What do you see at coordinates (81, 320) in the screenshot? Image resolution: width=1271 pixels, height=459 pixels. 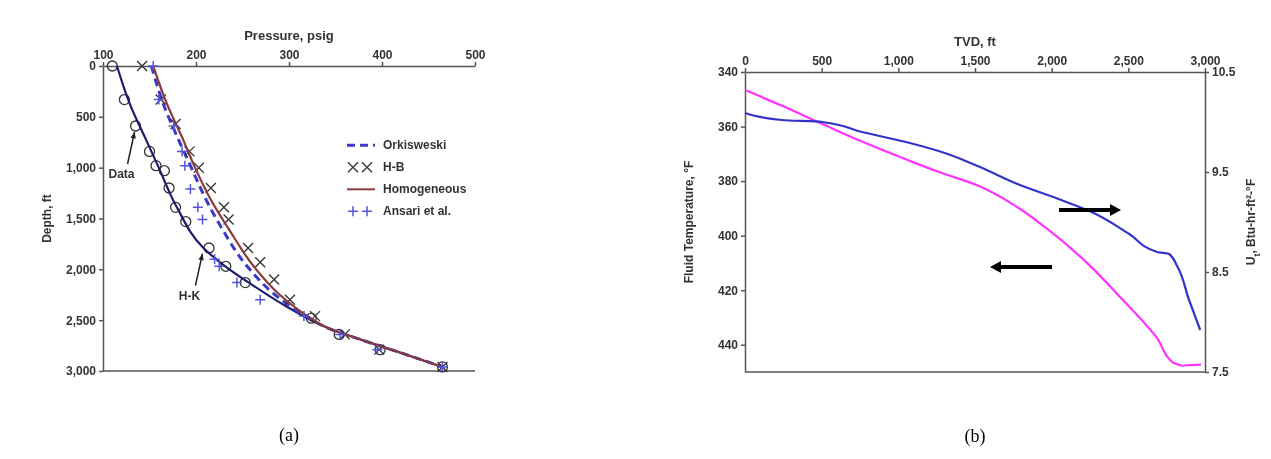 I see `y-tick-label: 2,500` at bounding box center [81, 320].